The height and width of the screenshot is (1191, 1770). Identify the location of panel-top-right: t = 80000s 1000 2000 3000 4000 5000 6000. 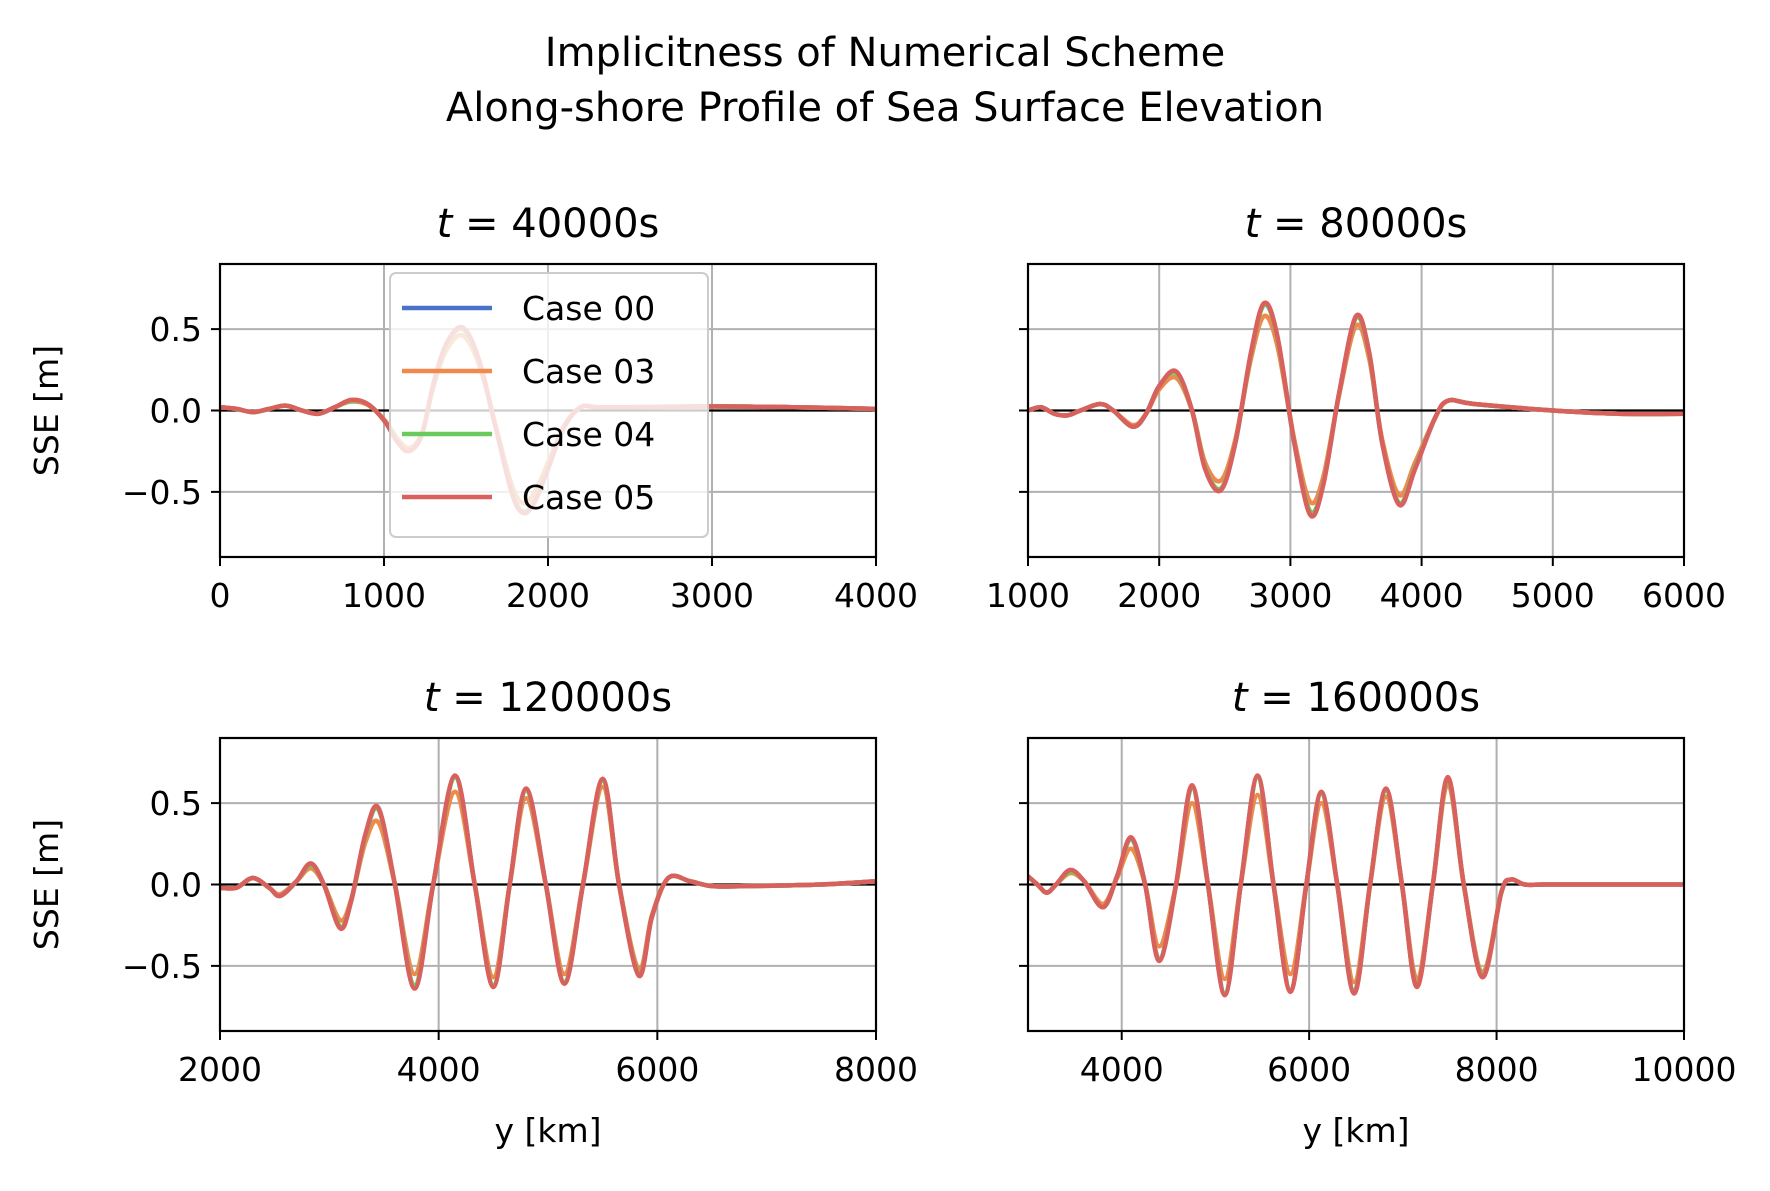
(1356, 408).